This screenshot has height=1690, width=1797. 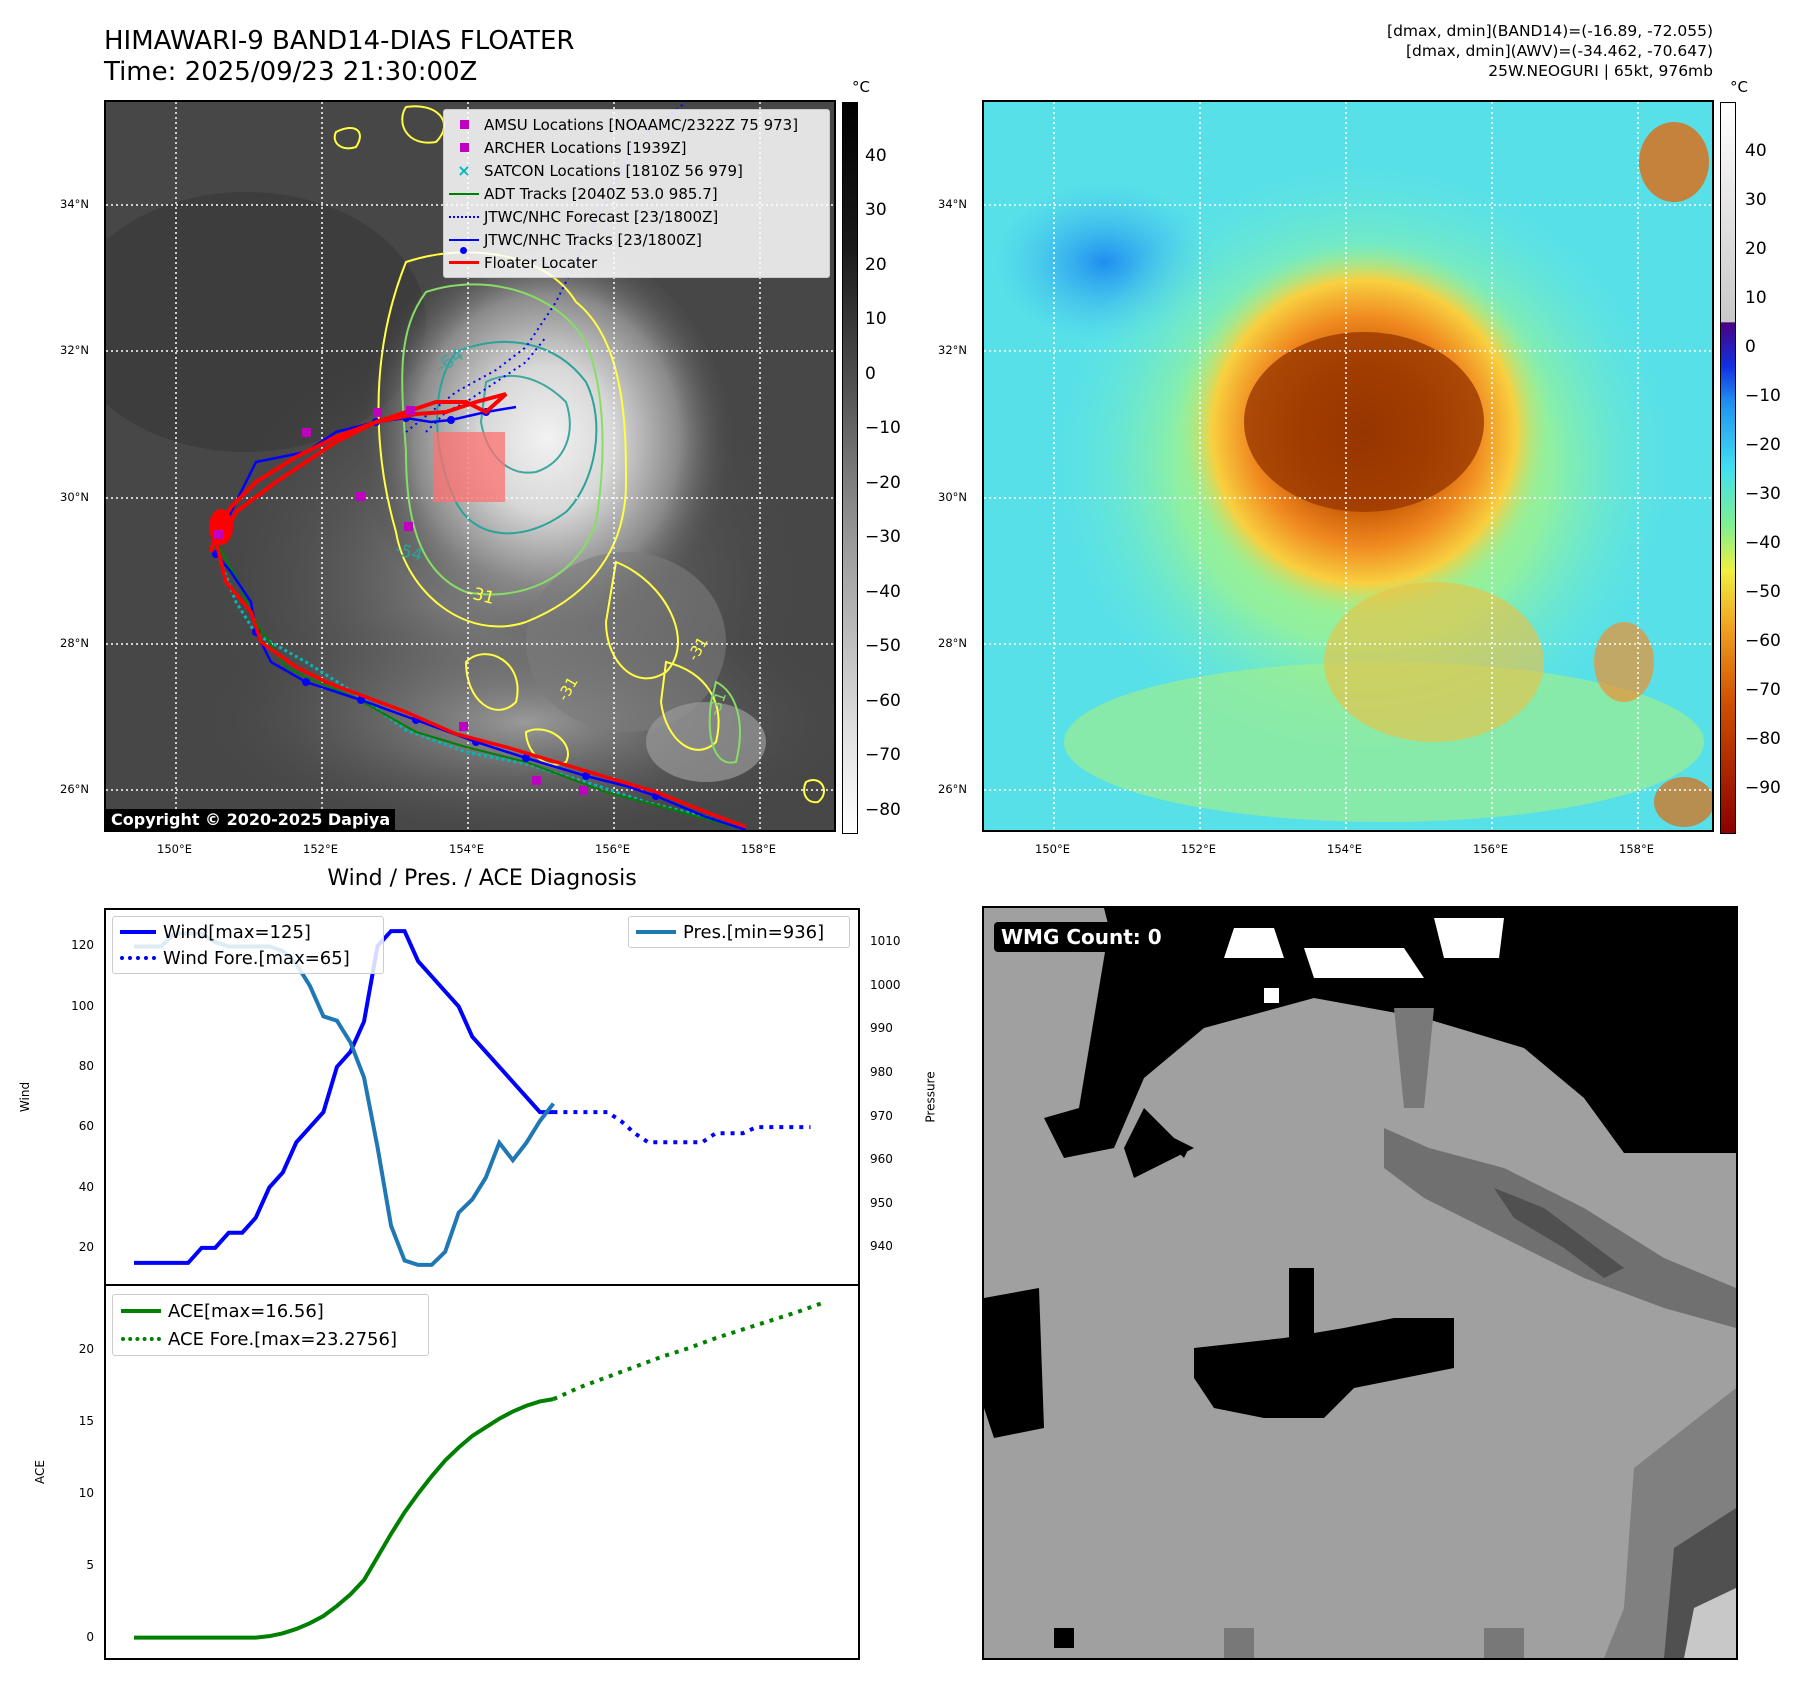 I want to click on wind-tick-label-html: 20, so click(x=86, y=1246).